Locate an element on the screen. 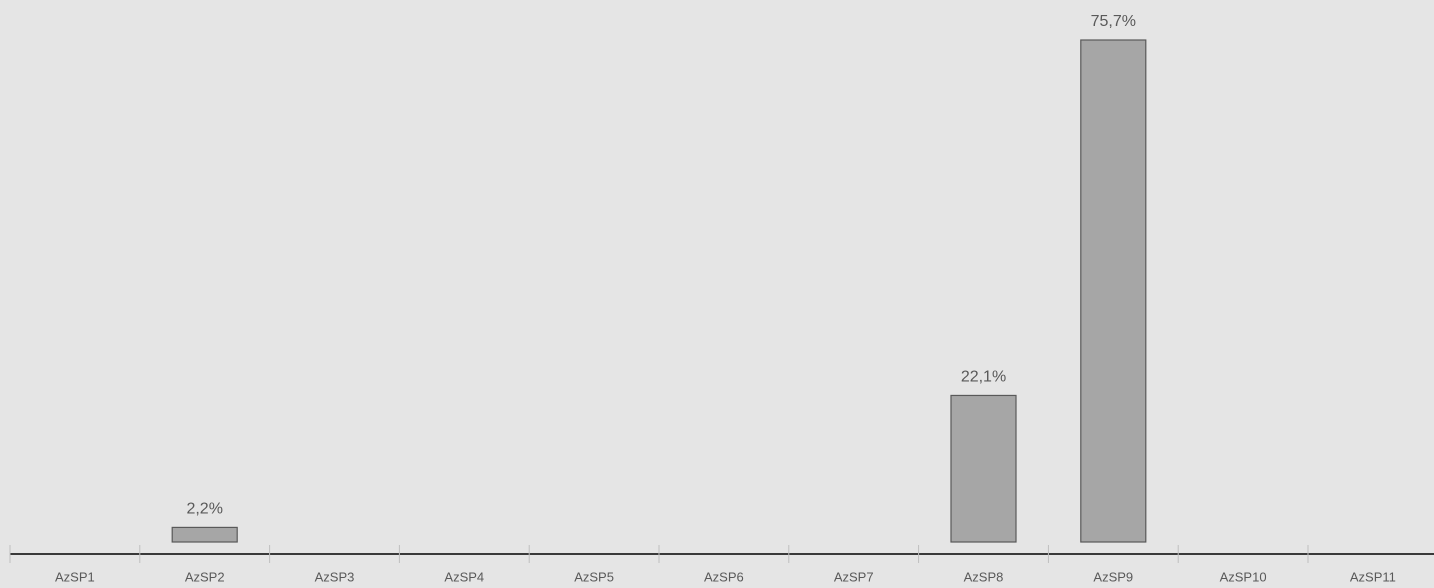  data-label: 22,1% is located at coordinates (983, 377).